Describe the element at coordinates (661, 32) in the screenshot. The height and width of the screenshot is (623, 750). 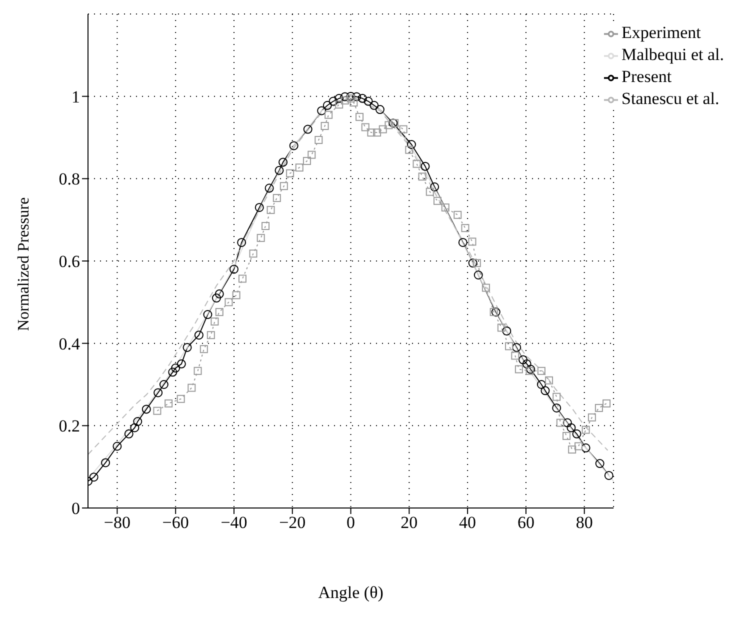
I see `legend-label: Experiment` at that location.